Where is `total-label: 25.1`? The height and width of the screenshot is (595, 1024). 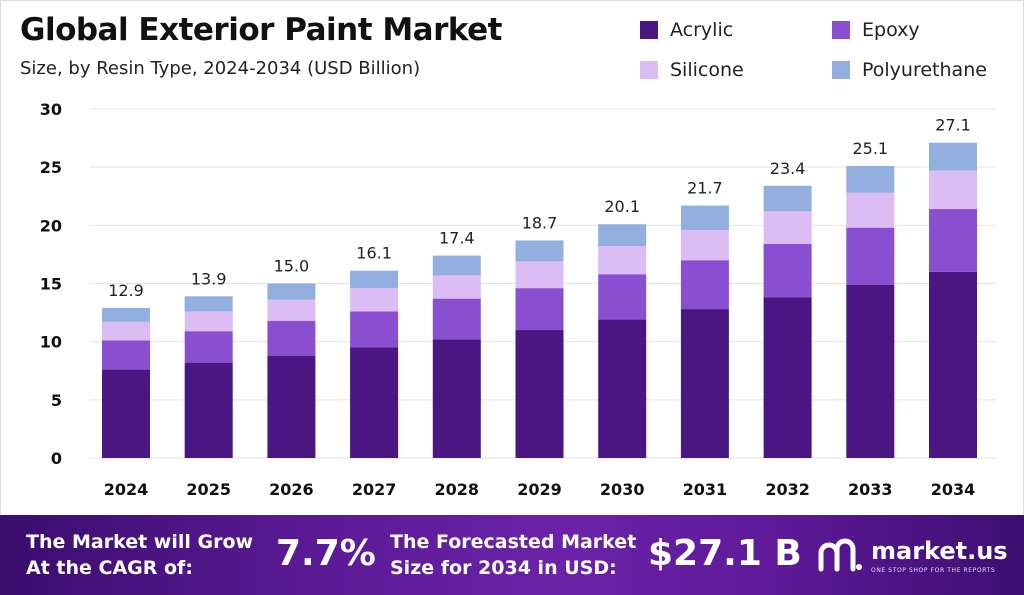
total-label: 25.1 is located at coordinates (870, 148).